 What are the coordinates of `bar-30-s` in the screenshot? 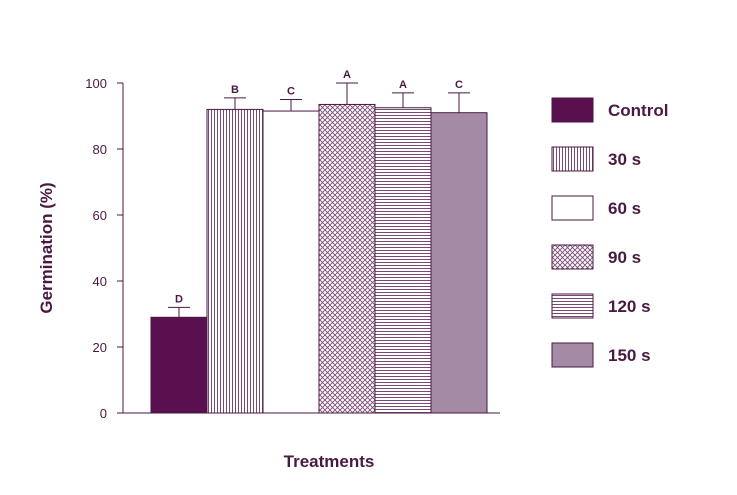 It's located at (235, 261).